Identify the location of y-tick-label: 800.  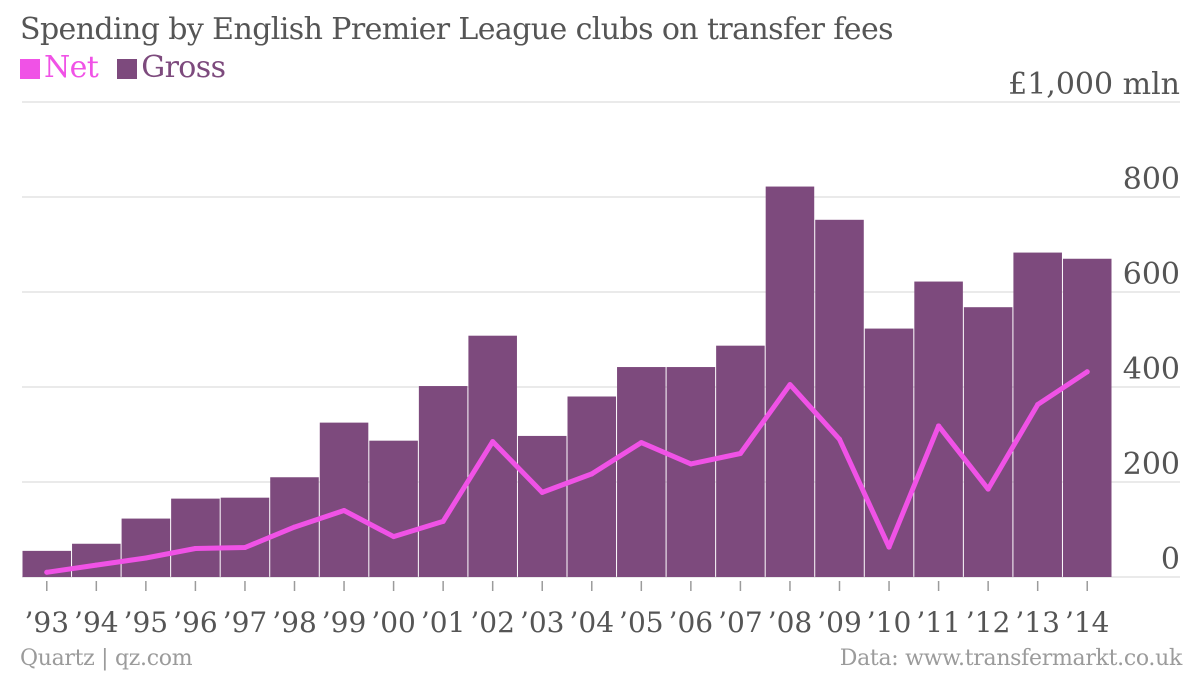
(1151, 179).